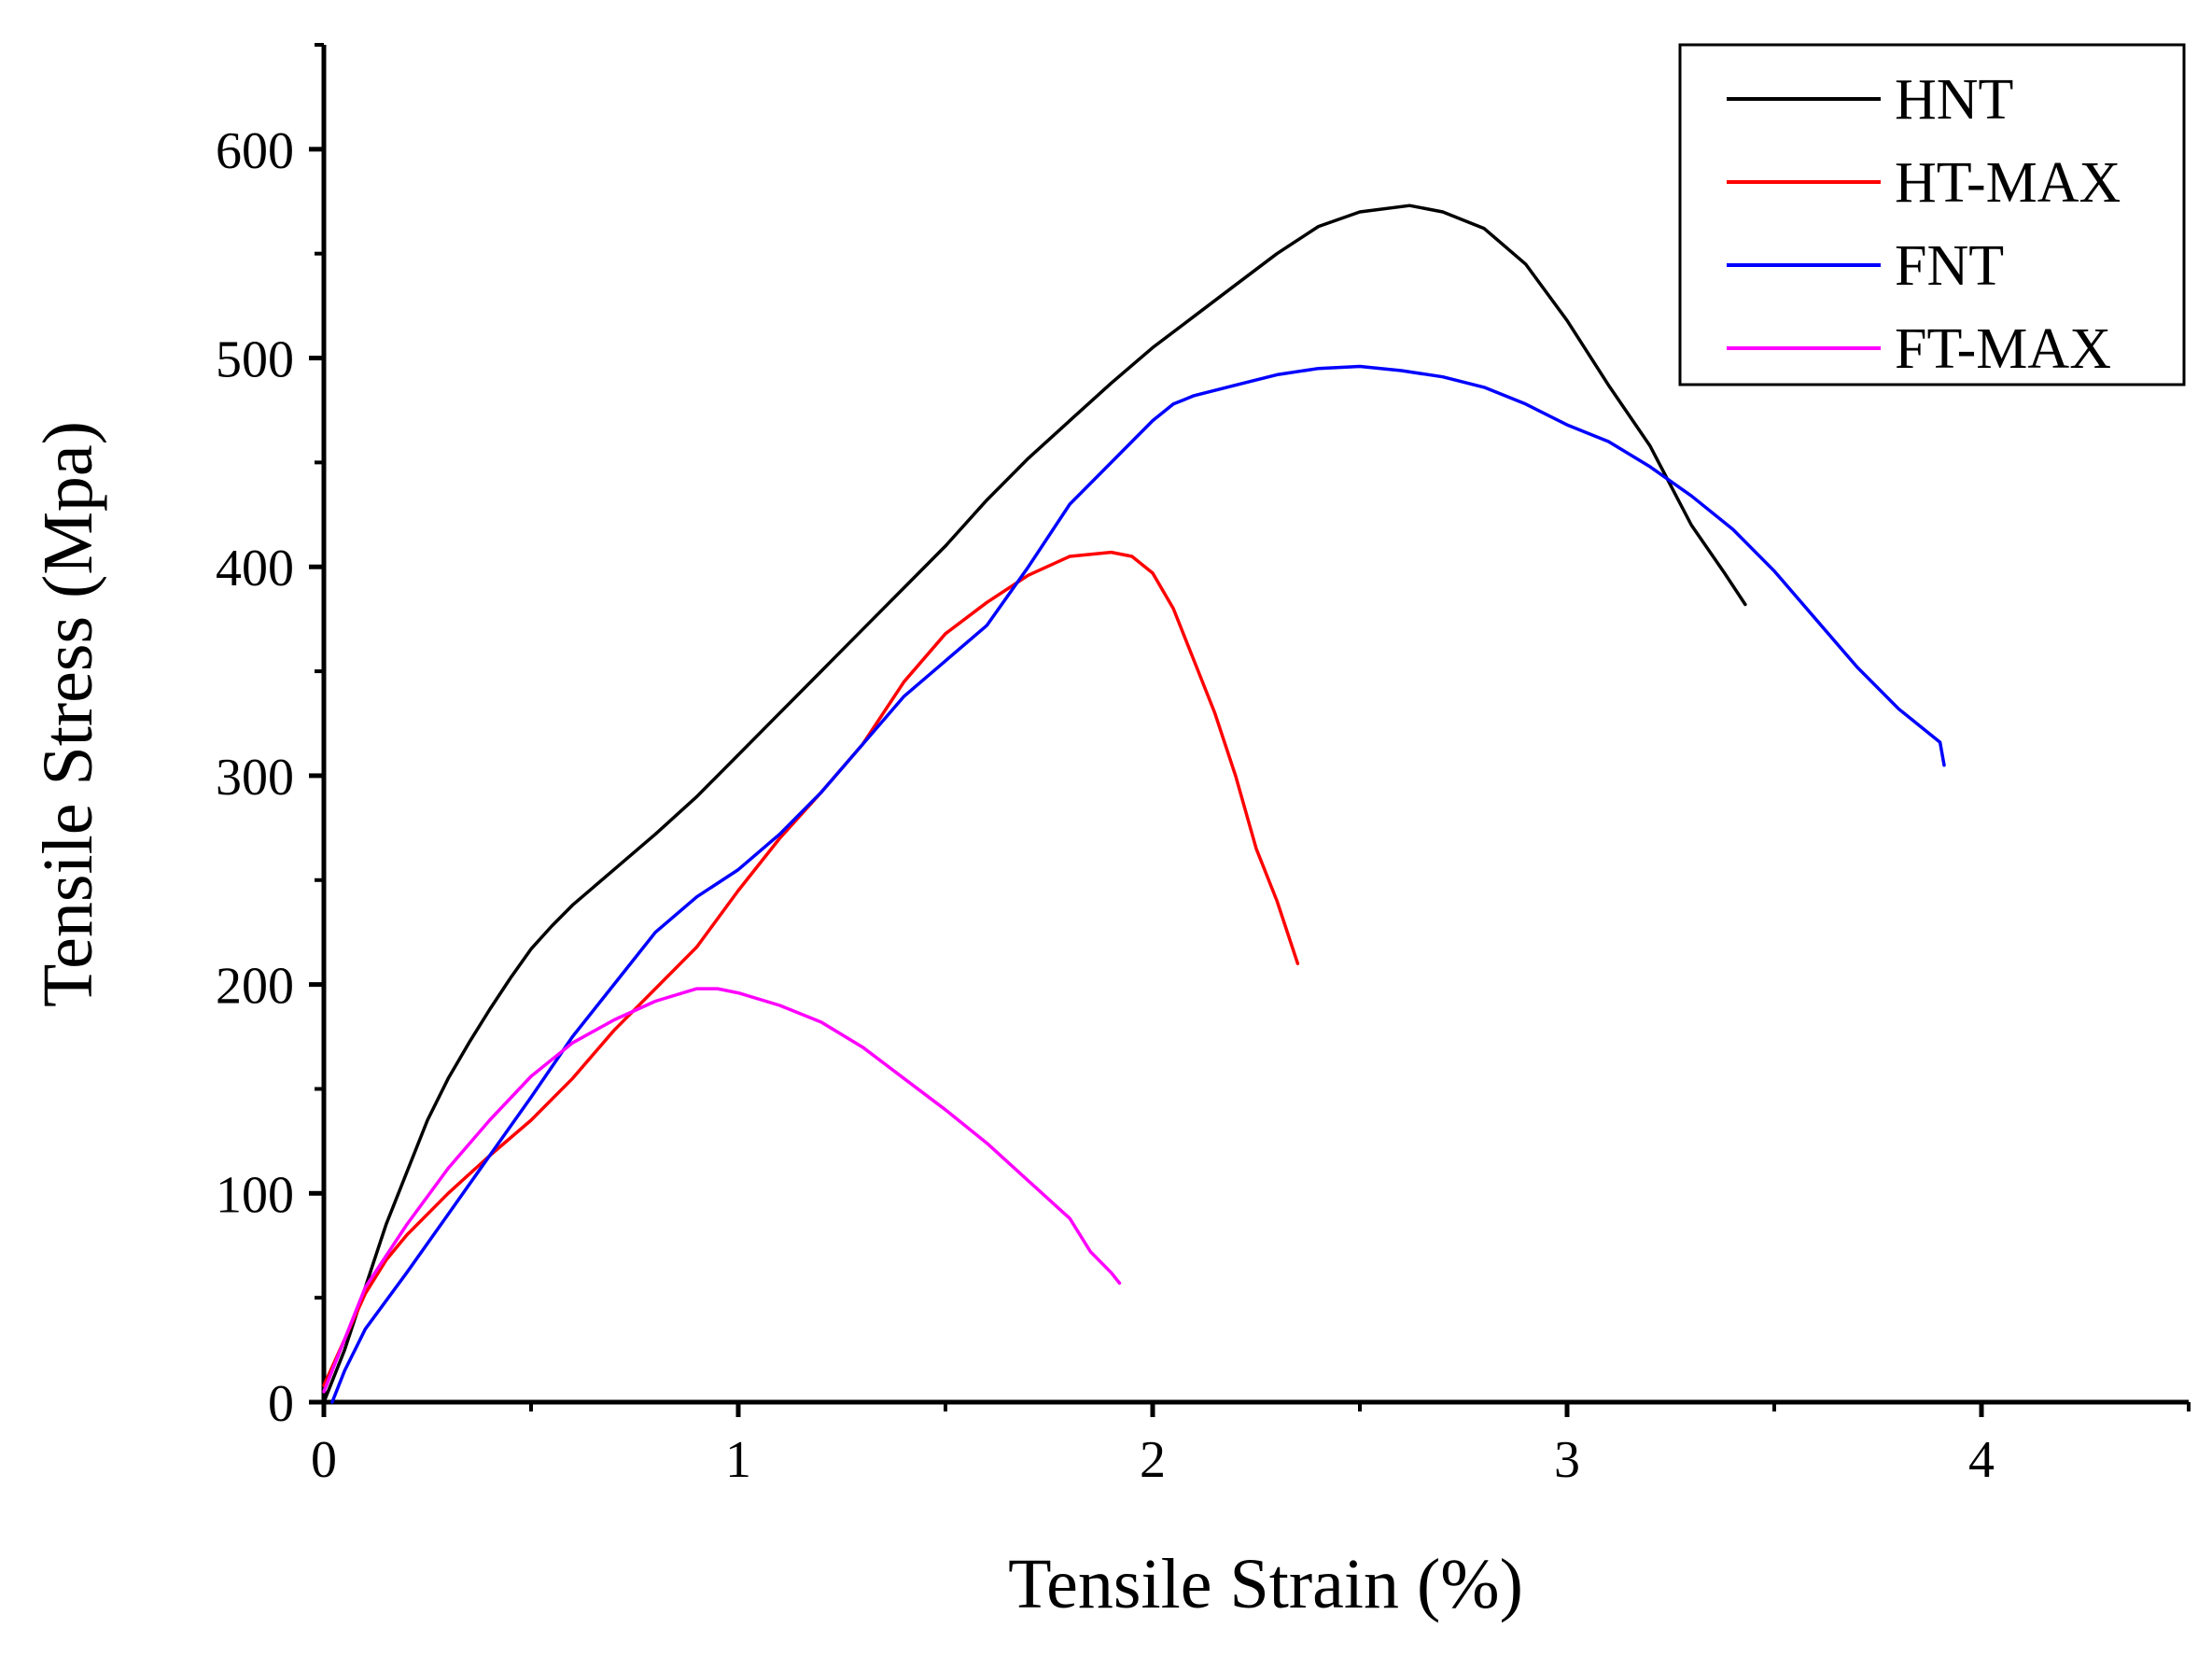 This screenshot has width=2212, height=1671. I want to click on legend-box, so click(1932, 214).